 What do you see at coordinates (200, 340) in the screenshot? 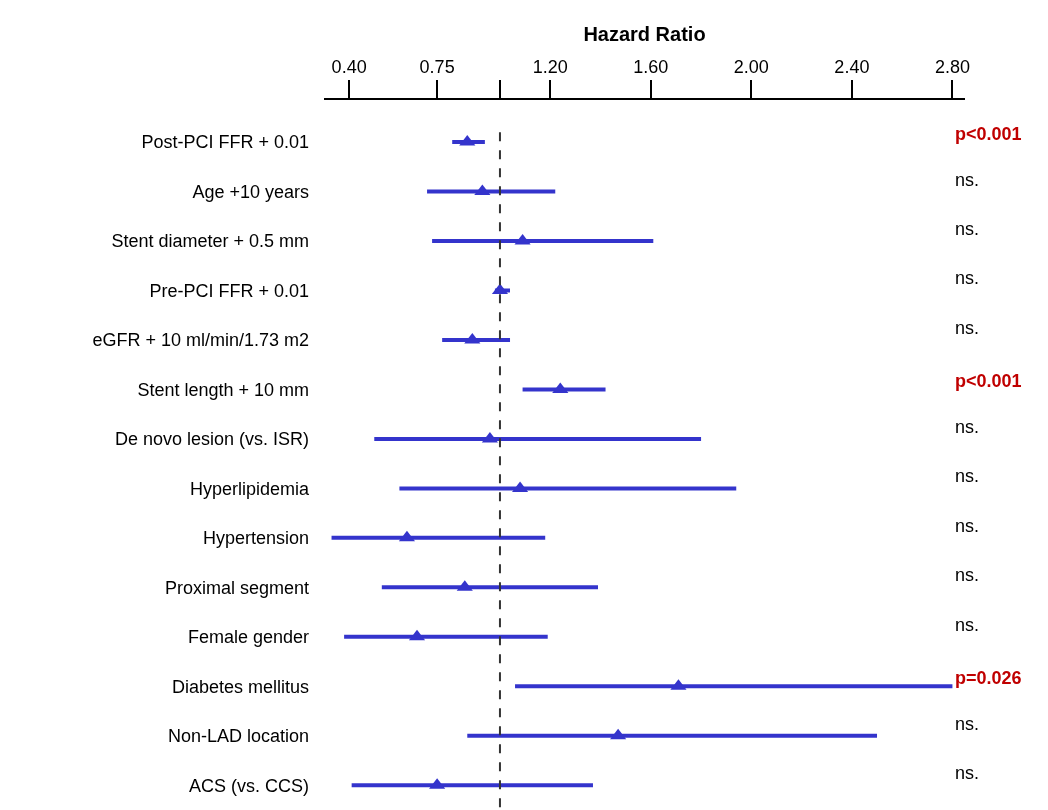
I see `y-tick-label: eGFR + 10 ml/min/1.73 m2` at bounding box center [200, 340].